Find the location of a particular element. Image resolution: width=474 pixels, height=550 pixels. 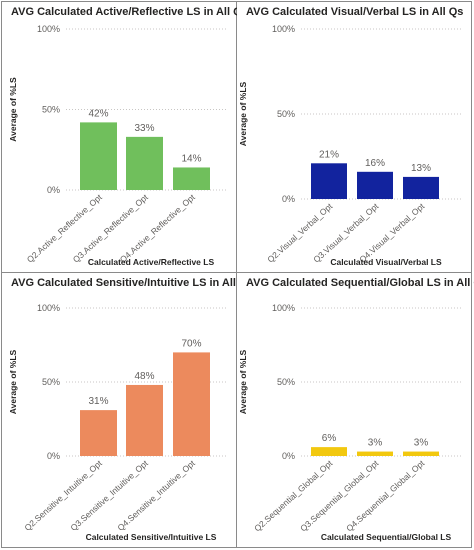

data-label: 21% is located at coordinates (329, 154).